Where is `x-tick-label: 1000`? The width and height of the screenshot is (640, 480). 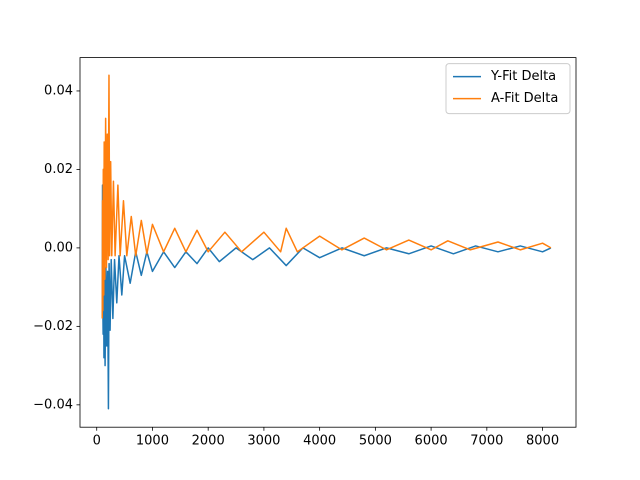
x-tick-label: 1000 is located at coordinates (152, 441).